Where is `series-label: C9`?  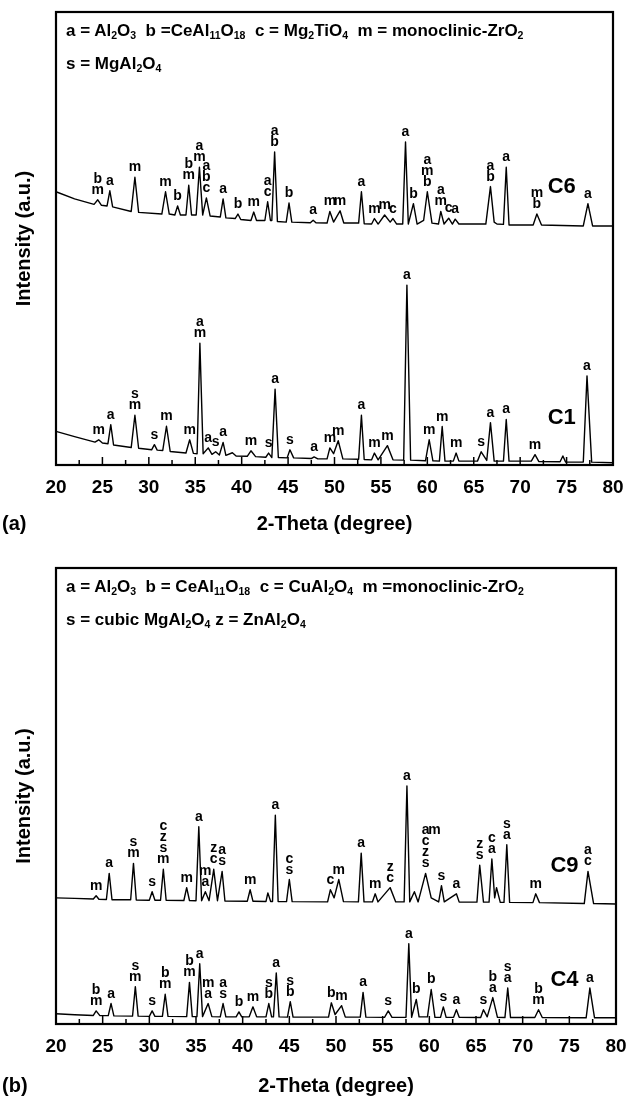 series-label: C9 is located at coordinates (564, 864).